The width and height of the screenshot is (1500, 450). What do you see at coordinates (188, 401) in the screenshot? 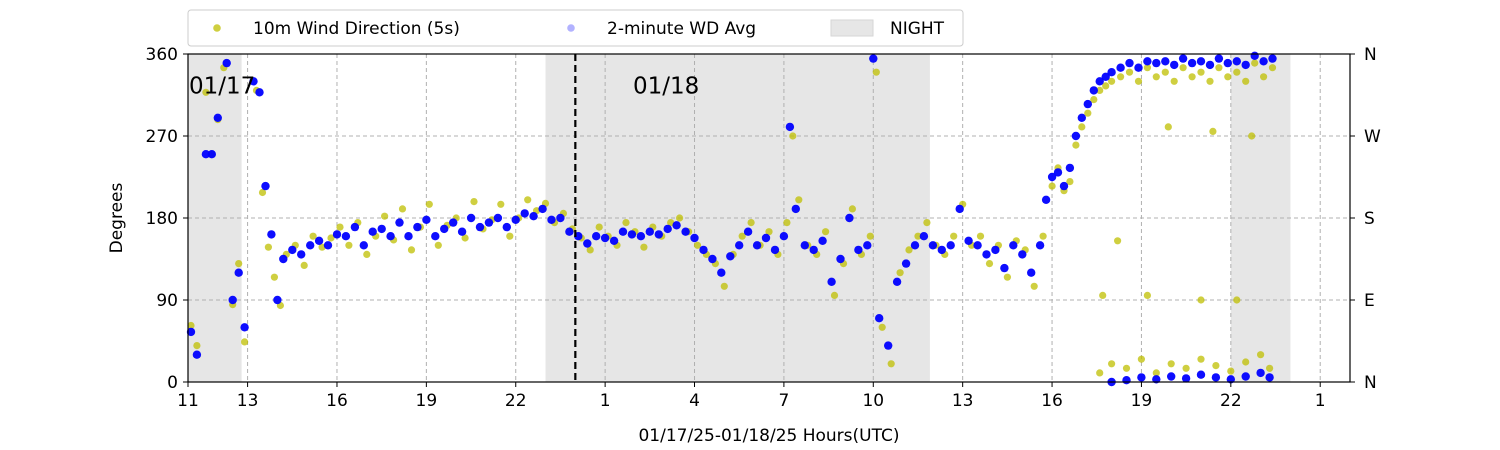
I see `x-tick-label-0: 11` at bounding box center [188, 401].